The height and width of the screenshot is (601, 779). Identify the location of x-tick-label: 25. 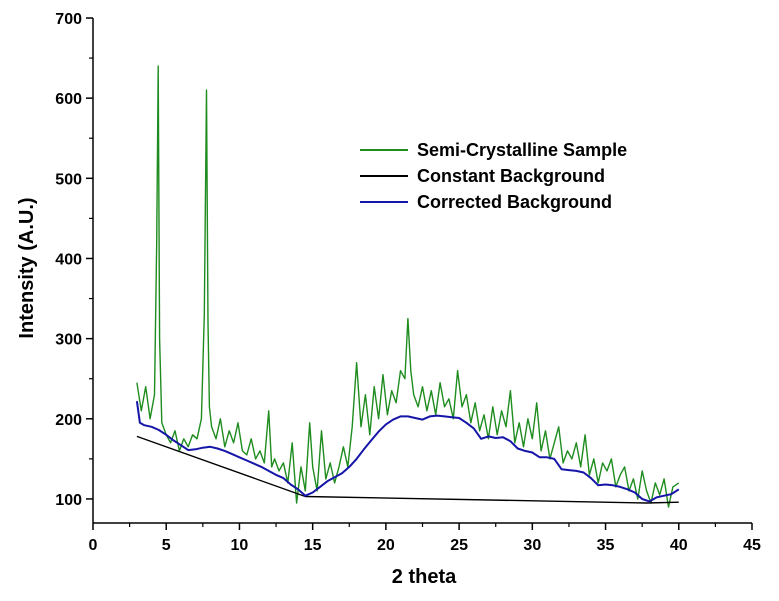
(459, 545).